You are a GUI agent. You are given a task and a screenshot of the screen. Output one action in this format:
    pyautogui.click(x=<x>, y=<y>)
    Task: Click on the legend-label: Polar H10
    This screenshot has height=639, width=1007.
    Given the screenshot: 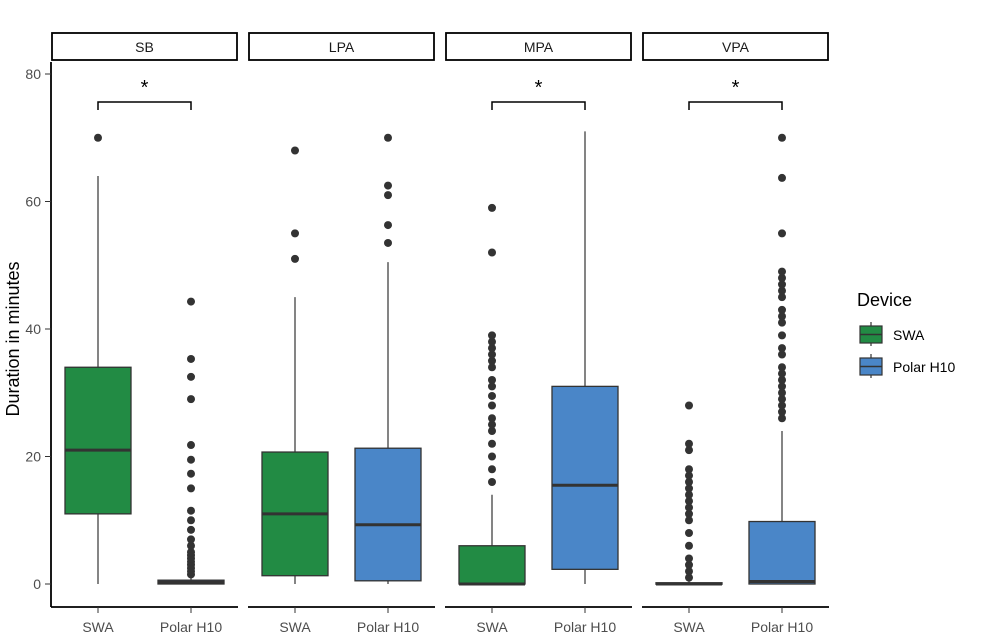 What is the action you would take?
    pyautogui.click(x=924, y=367)
    